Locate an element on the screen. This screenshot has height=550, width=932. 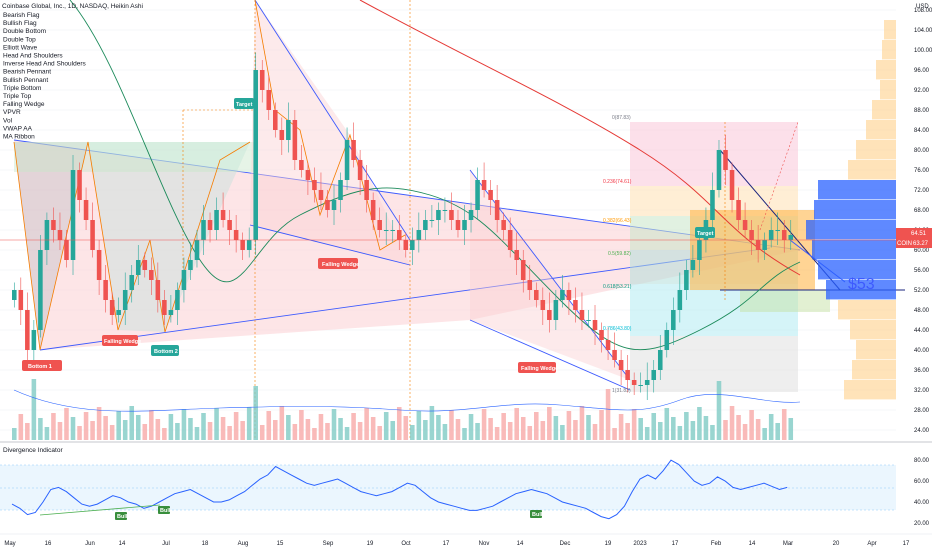
legend-item: Vol is located at coordinates (8, 120).